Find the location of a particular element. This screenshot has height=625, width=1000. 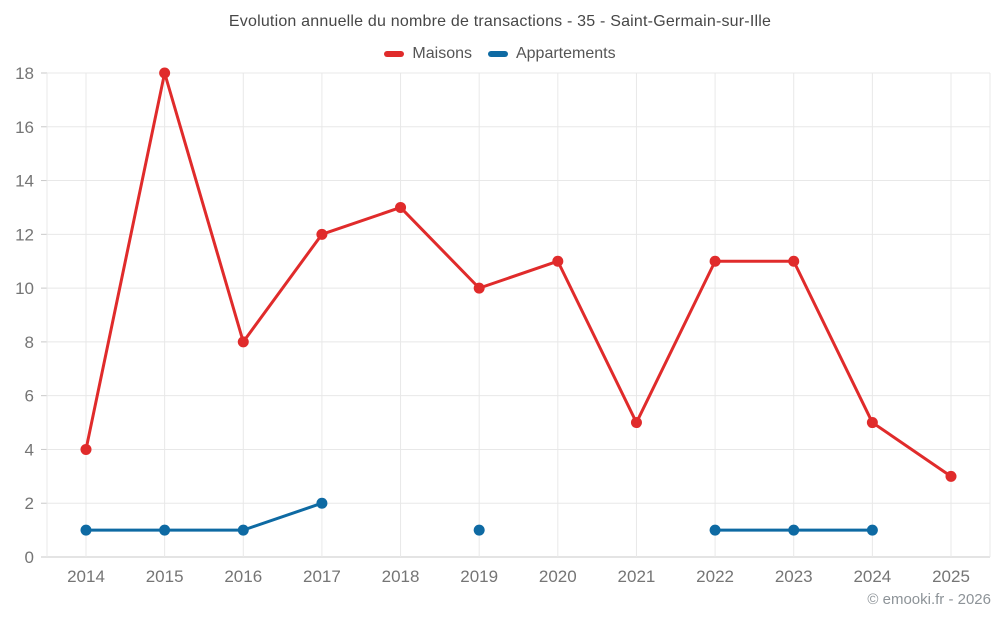

svg-text: 2022 is located at coordinates (715, 576).